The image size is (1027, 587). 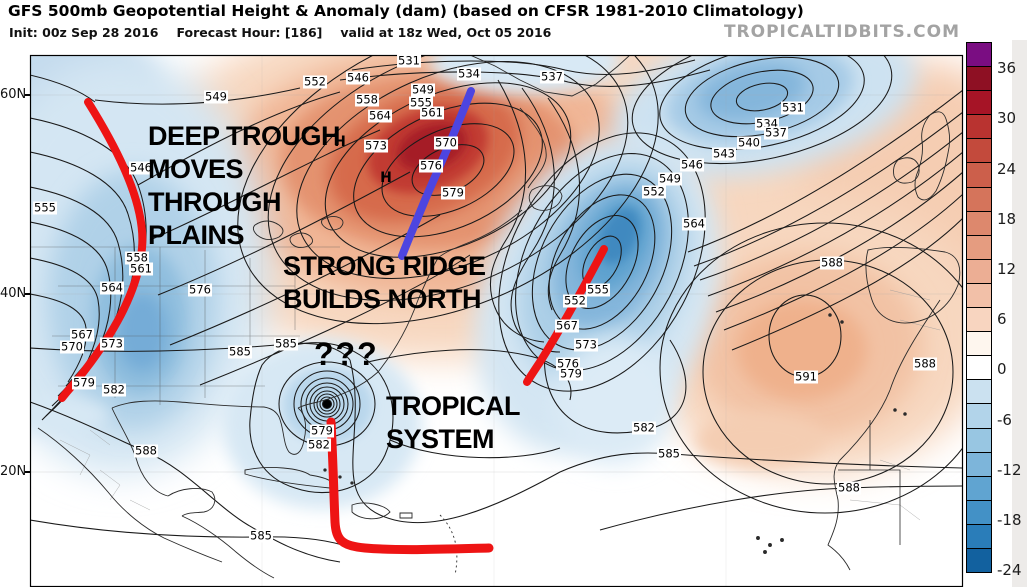 What do you see at coordinates (13, 94) in the screenshot?
I see `latitude-label: 60N` at bounding box center [13, 94].